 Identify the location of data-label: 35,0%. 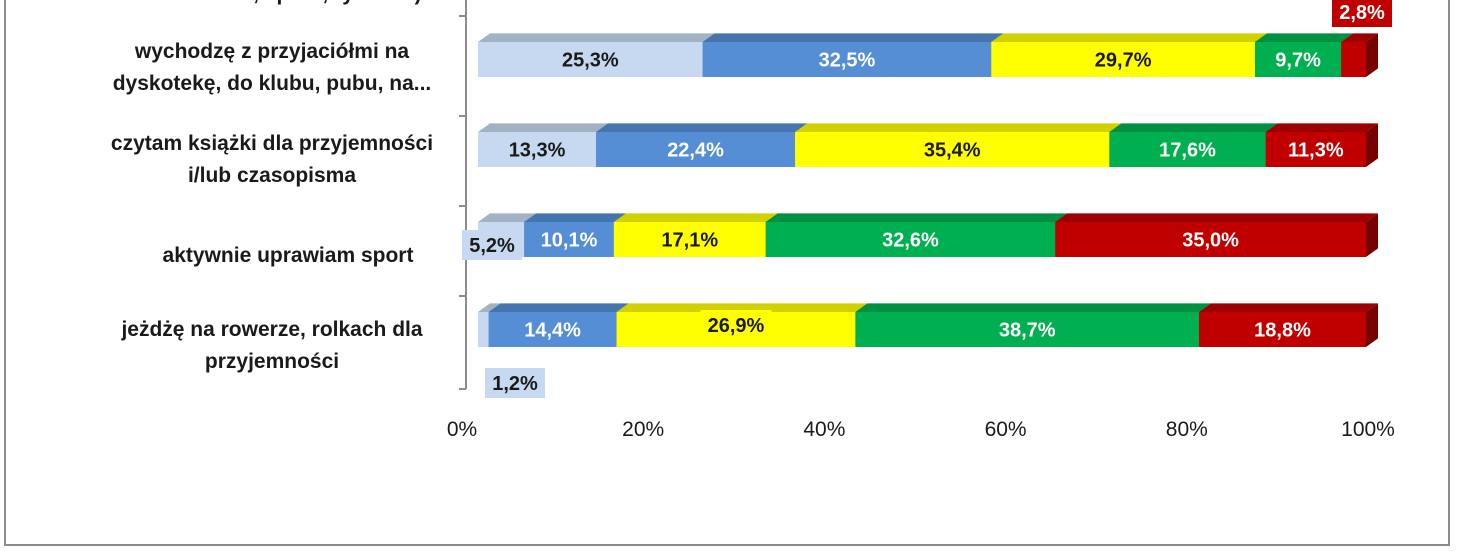
(1210, 241).